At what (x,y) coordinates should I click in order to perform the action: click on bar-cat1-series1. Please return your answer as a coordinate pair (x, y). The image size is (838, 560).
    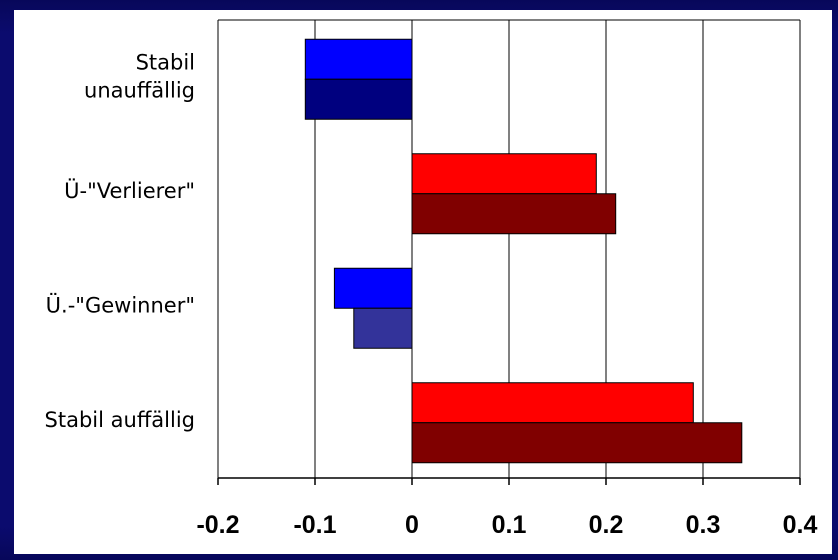
    Looking at the image, I should click on (514, 214).